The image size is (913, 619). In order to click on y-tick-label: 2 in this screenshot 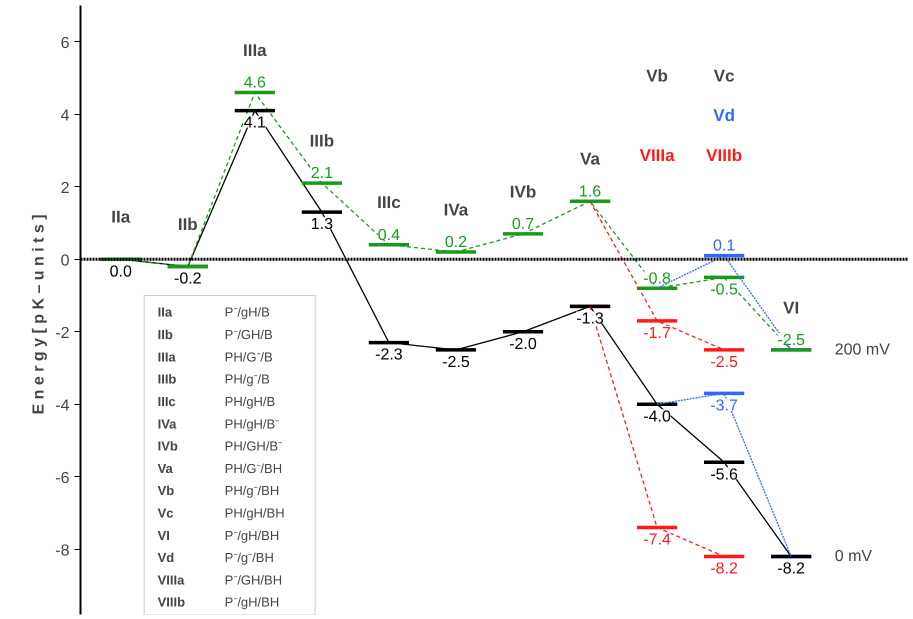, I will do `click(65, 188)`.